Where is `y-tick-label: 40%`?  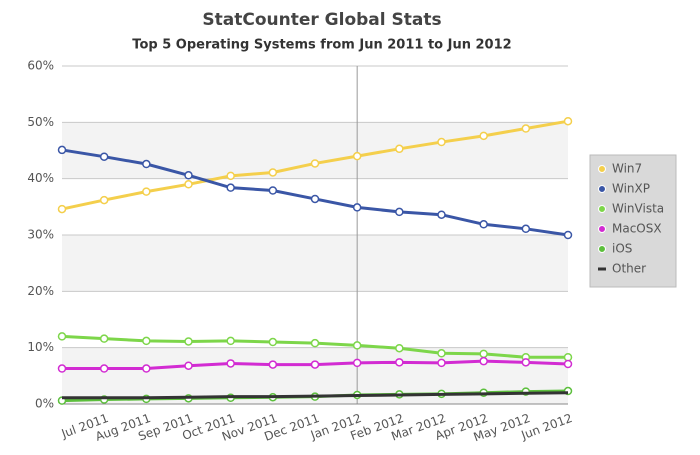 y-tick-label: 40% is located at coordinates (40, 178).